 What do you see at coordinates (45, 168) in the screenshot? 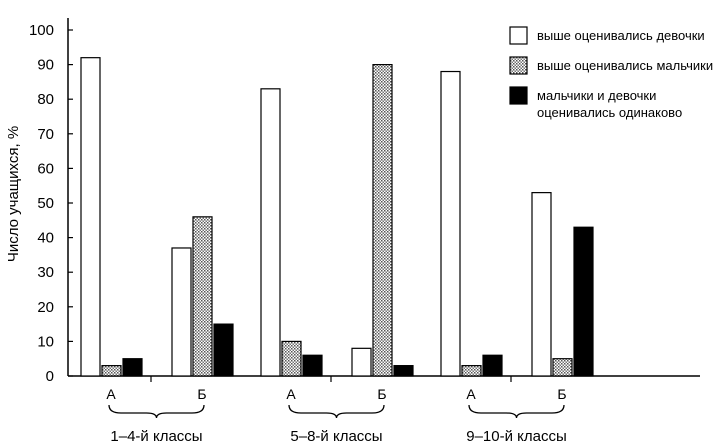
I see `y-tick-label: 60` at bounding box center [45, 168].